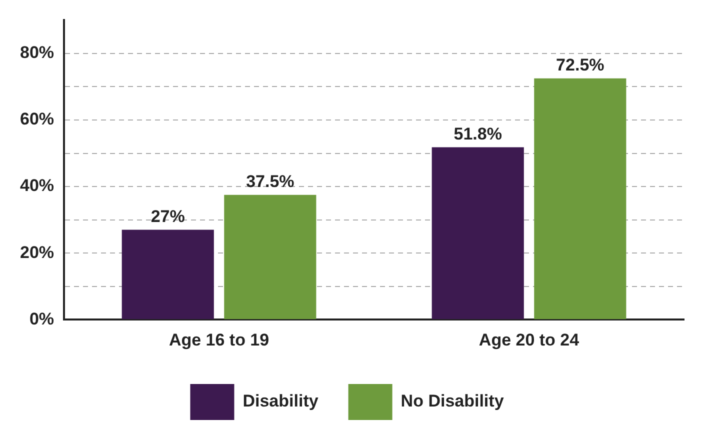 Image resolution: width=704 pixels, height=435 pixels. What do you see at coordinates (41, 318) in the screenshot?
I see `y-tick-label: 0%` at bounding box center [41, 318].